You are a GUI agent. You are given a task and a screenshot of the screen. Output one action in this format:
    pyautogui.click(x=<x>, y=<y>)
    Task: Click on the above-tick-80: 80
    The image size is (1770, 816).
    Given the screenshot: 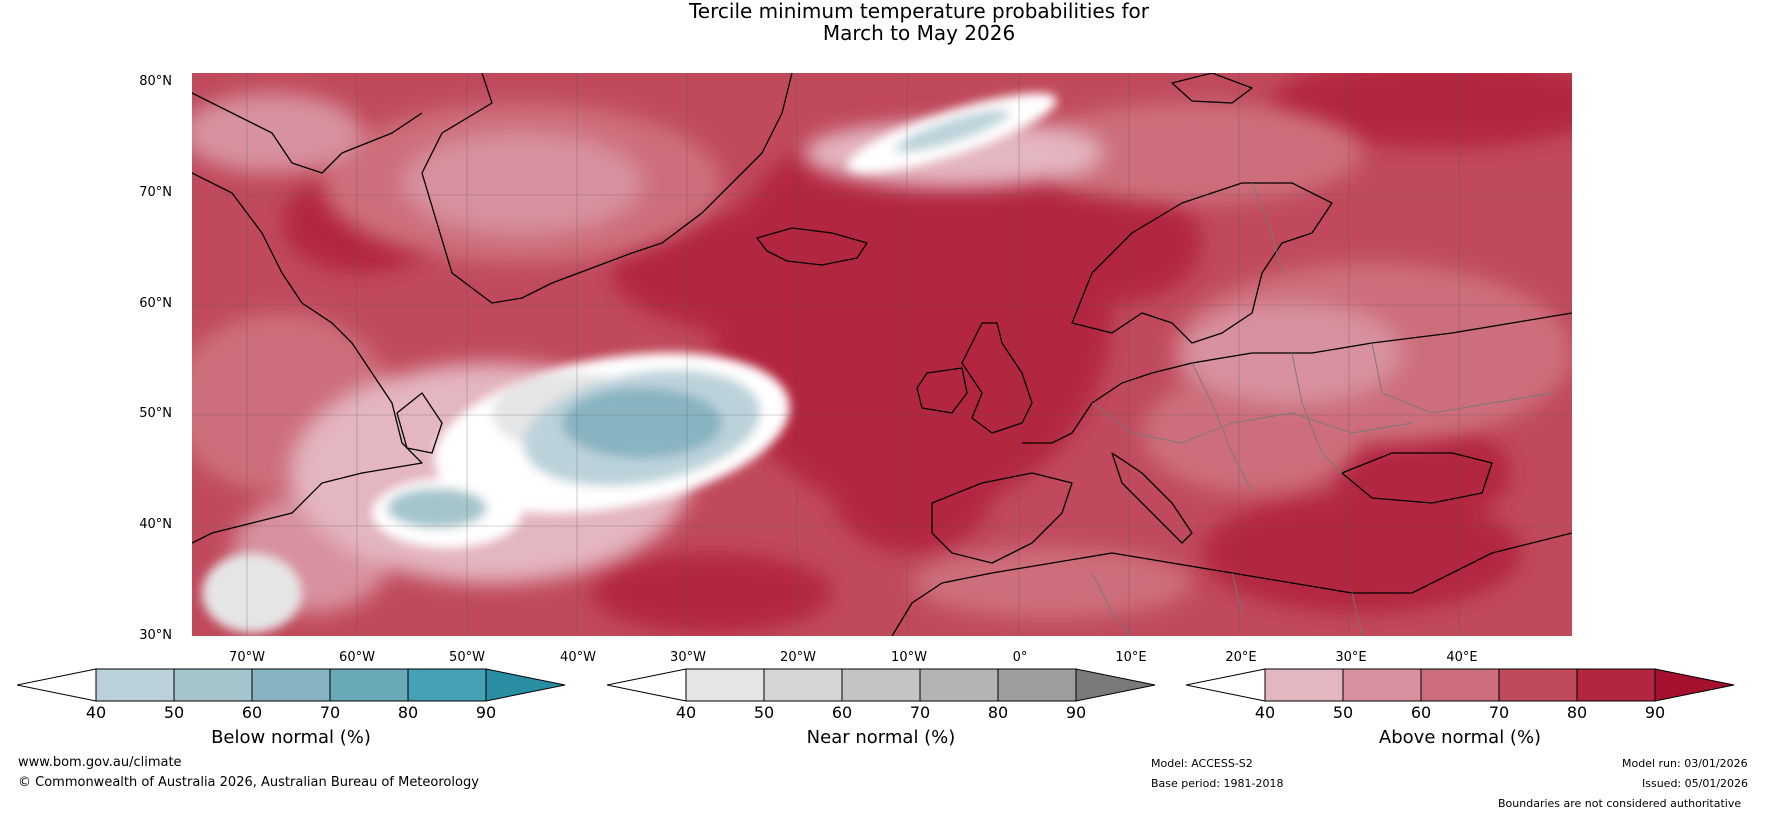 What is the action you would take?
    pyautogui.click(x=1577, y=712)
    